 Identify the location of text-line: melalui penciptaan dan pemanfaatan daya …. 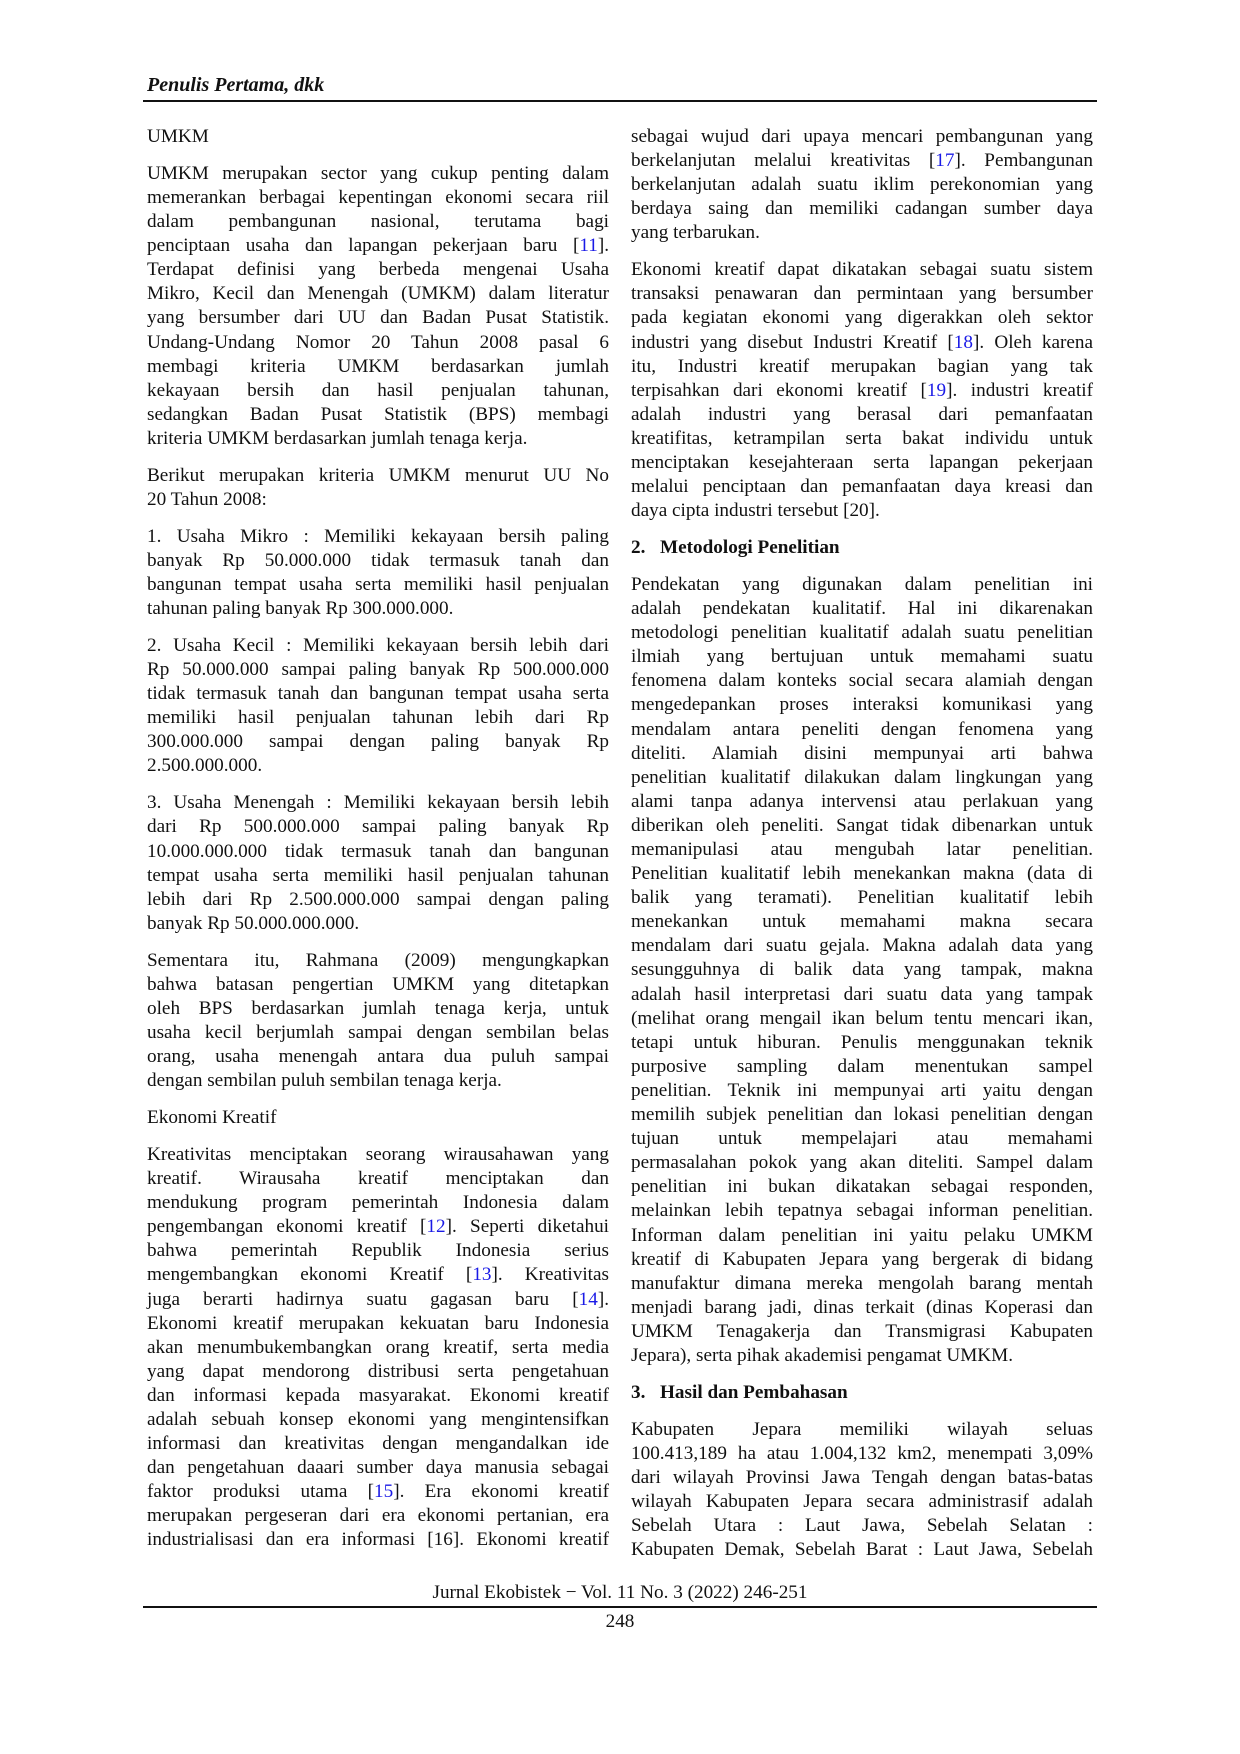
(862, 487).